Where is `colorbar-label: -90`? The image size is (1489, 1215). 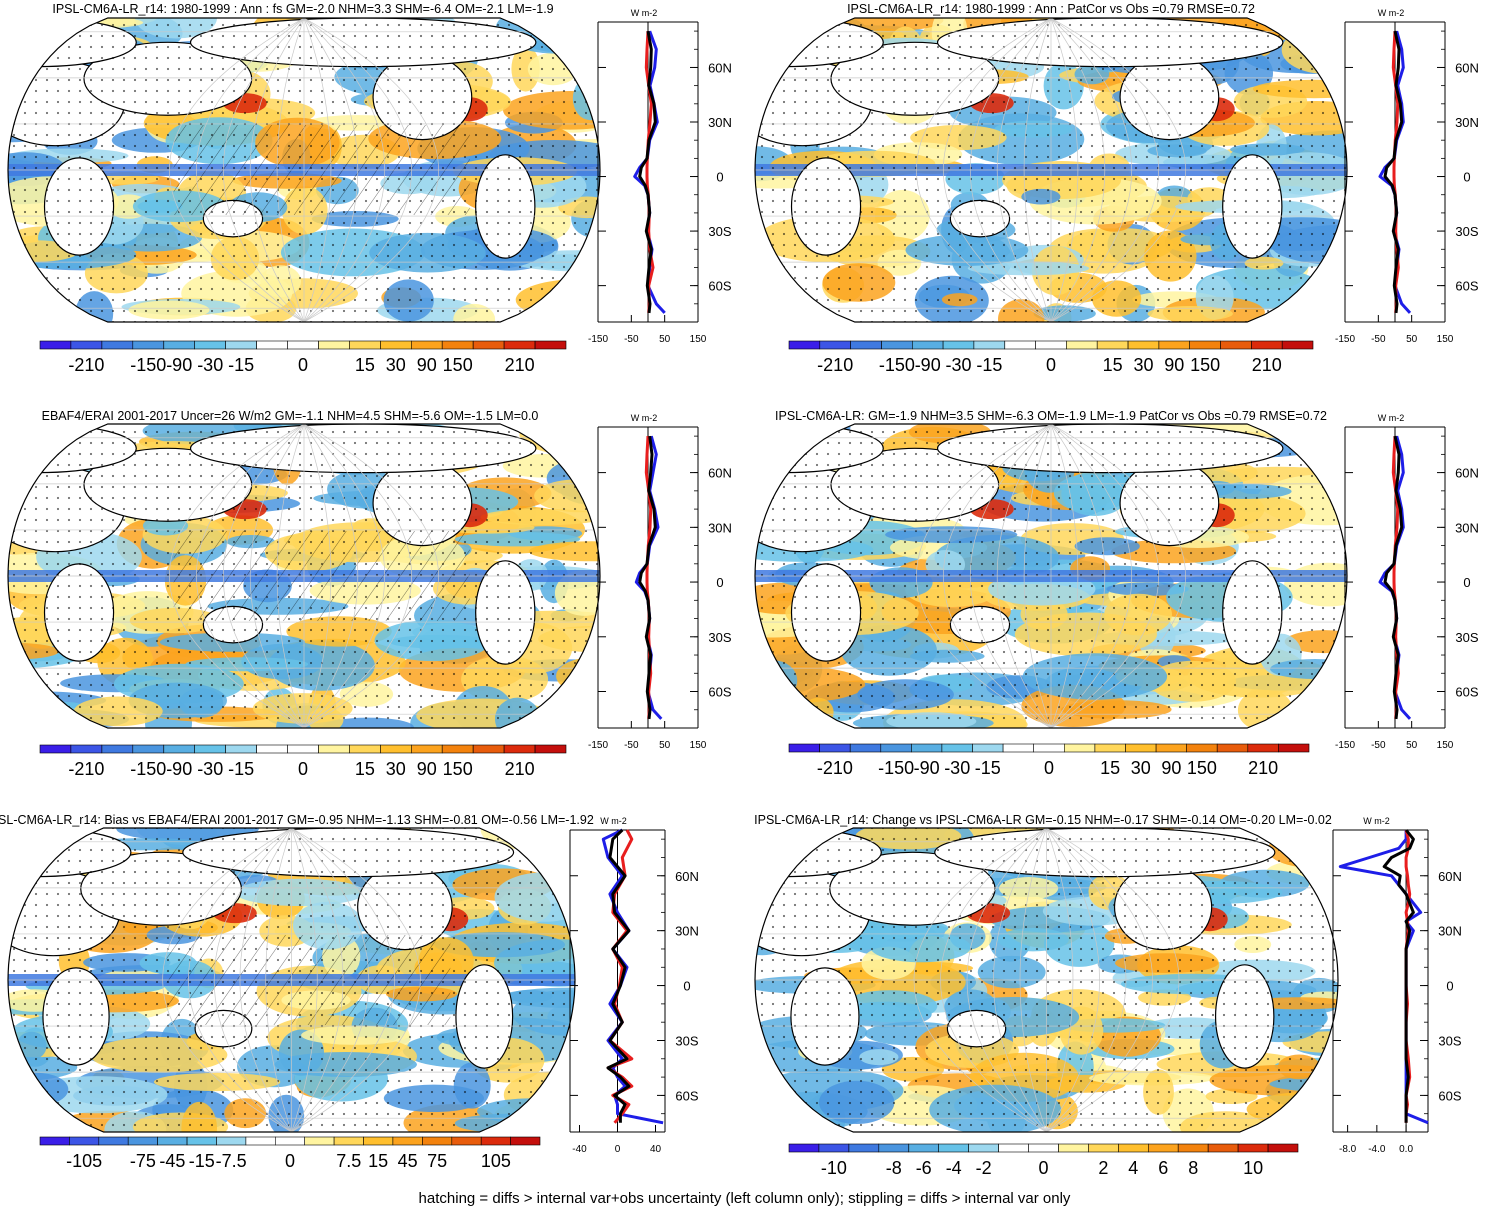 colorbar-label: -90 is located at coordinates (927, 768).